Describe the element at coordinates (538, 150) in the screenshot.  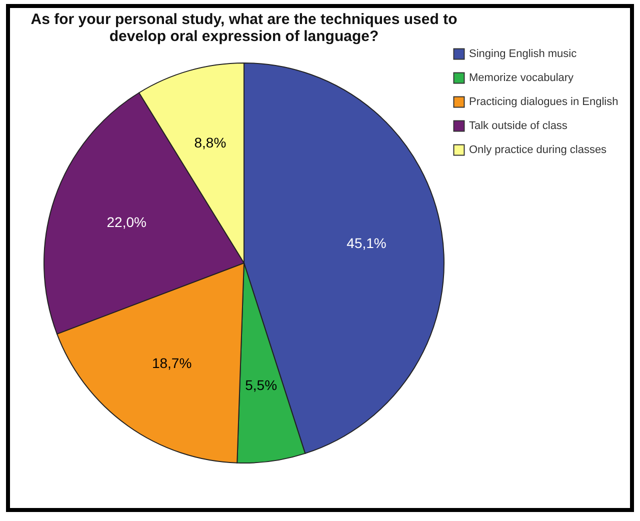
I see `legend-label: Only practice during classes` at that location.